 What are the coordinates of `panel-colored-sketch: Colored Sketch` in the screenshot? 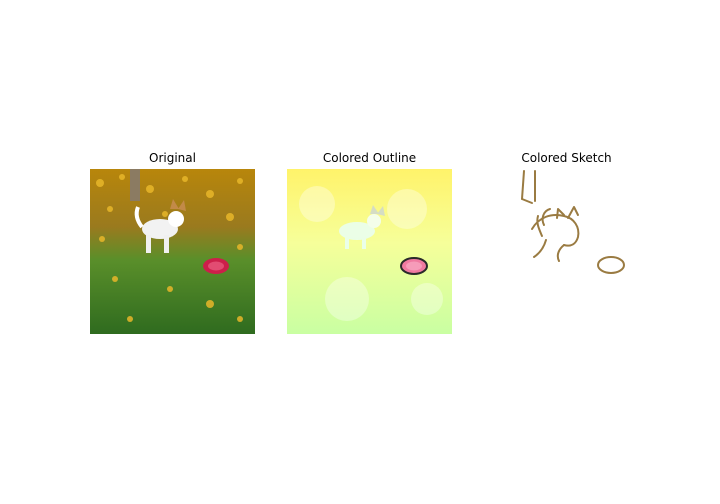 It's located at (566, 242).